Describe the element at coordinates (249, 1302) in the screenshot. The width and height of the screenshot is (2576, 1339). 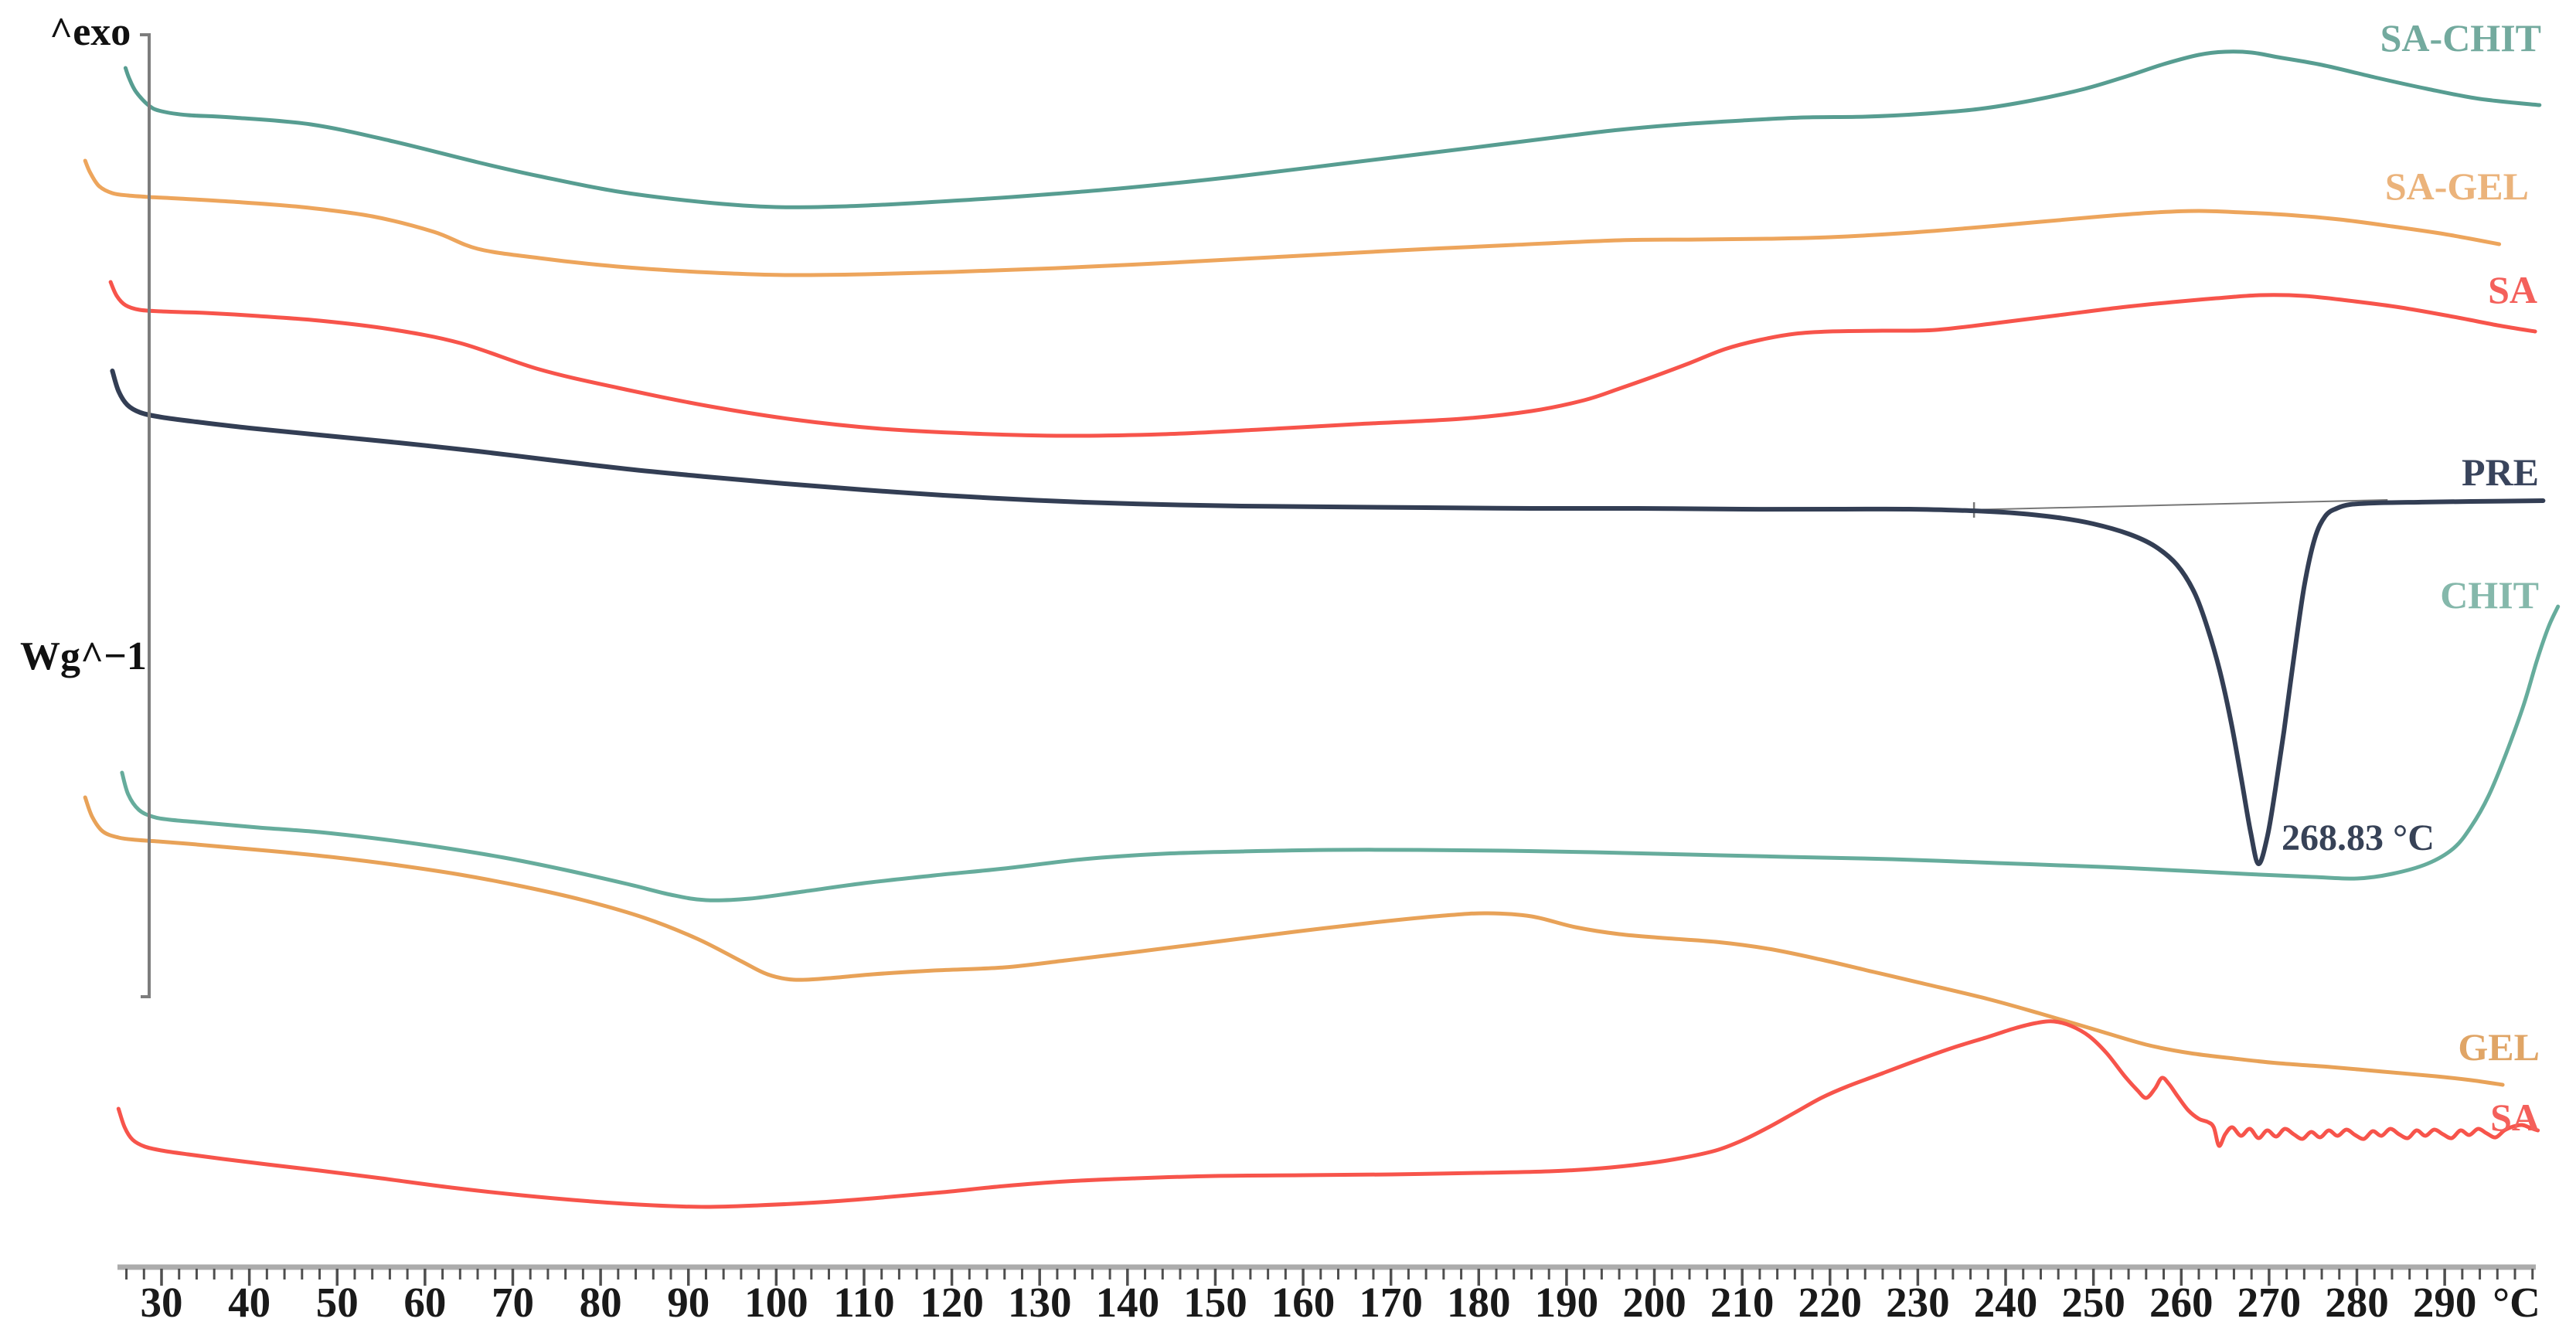
I see `x-axis-tick-label: 40` at that location.